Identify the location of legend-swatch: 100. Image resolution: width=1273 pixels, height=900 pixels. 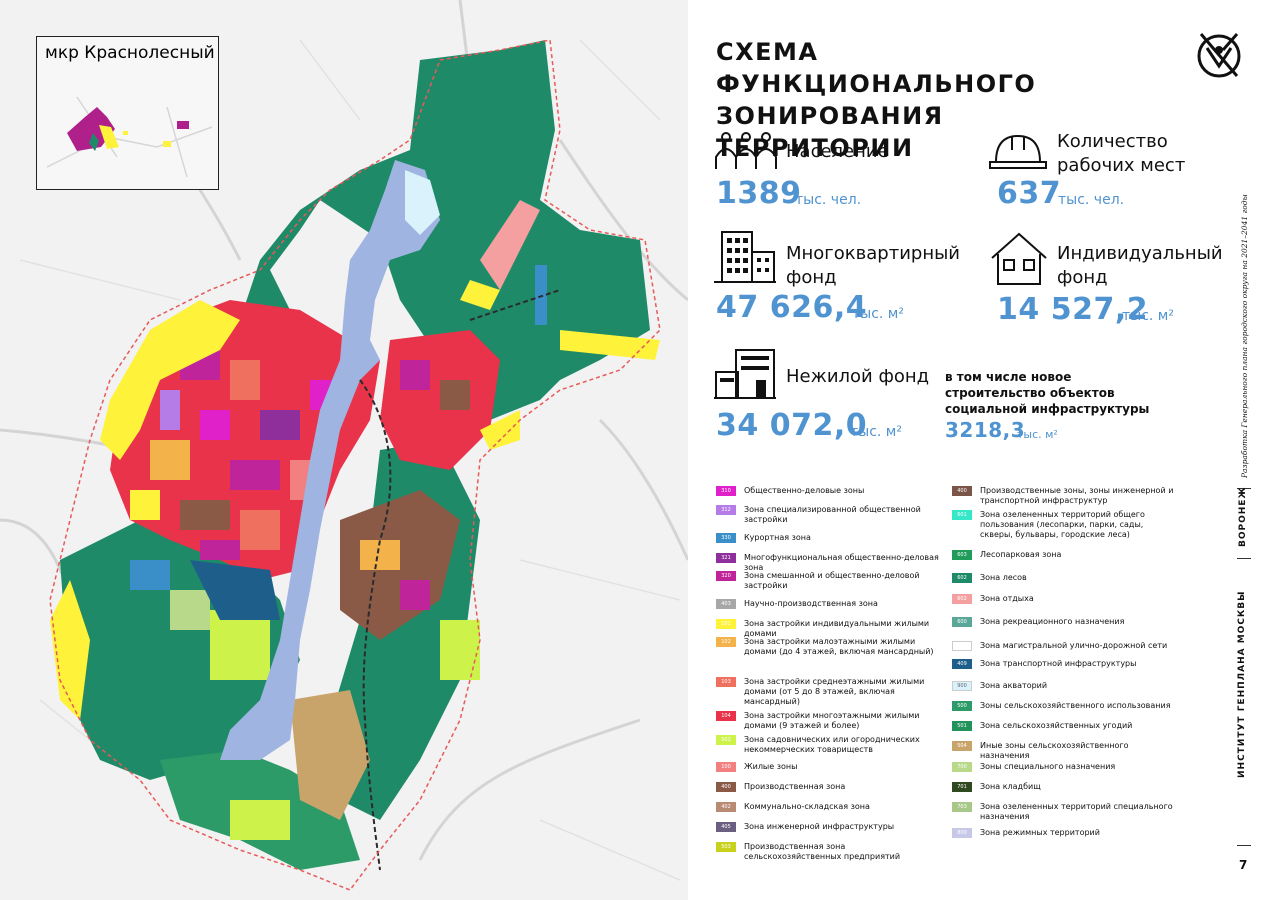
(726, 767).